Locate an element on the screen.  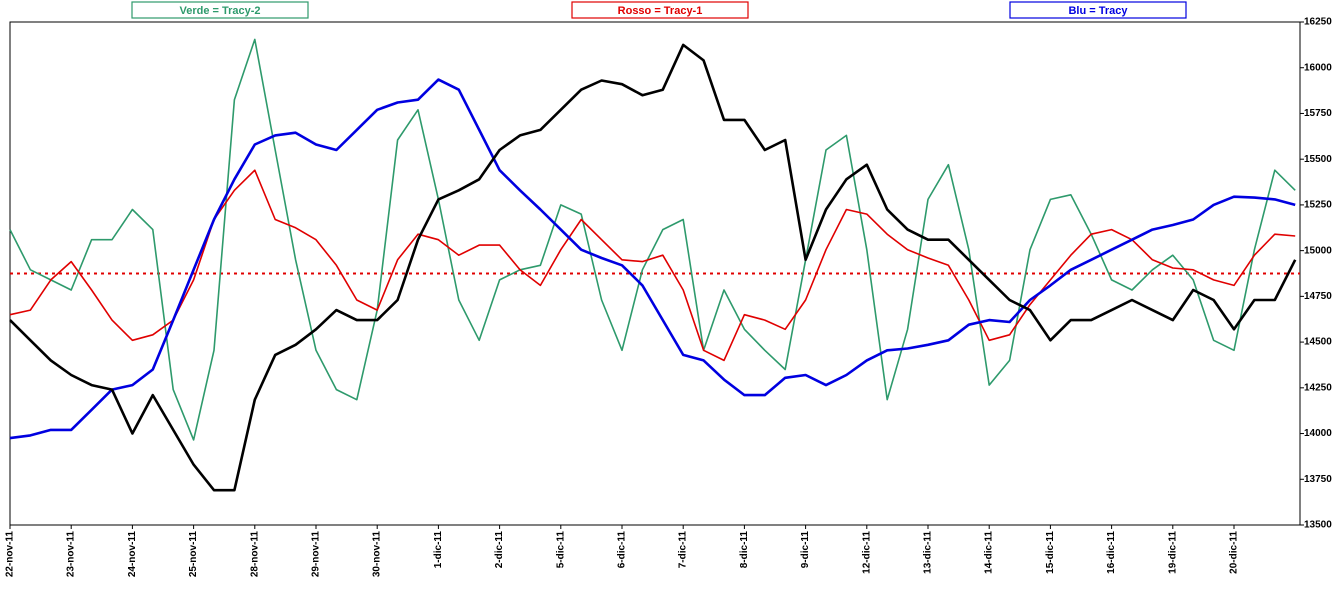
y-tick-label: 15500 is located at coordinates (1318, 159).